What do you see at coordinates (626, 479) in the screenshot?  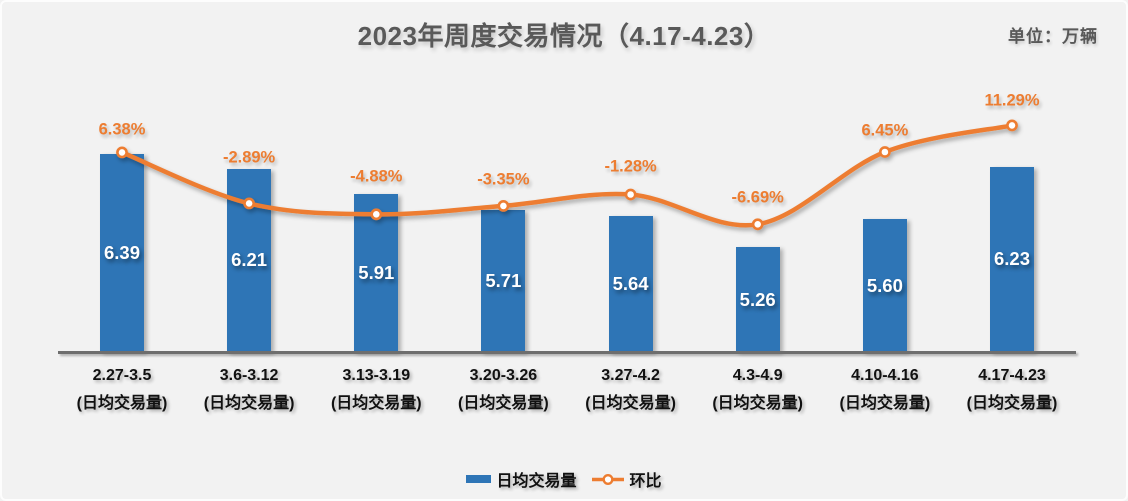 I see `legend-item-line: 环比` at bounding box center [626, 479].